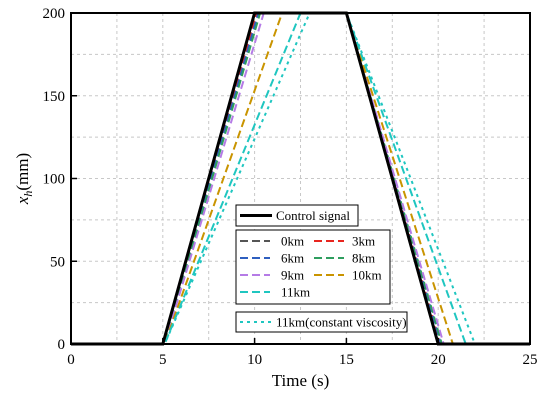 This screenshot has height=400, width=550. Describe the element at coordinates (71, 360) in the screenshot. I see `x-tick-label: 0` at that location.